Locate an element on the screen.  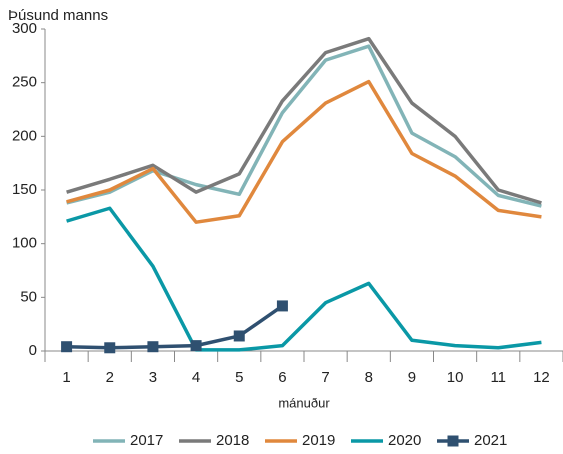
x-axis-label: mánuður is located at coordinates (304, 402).